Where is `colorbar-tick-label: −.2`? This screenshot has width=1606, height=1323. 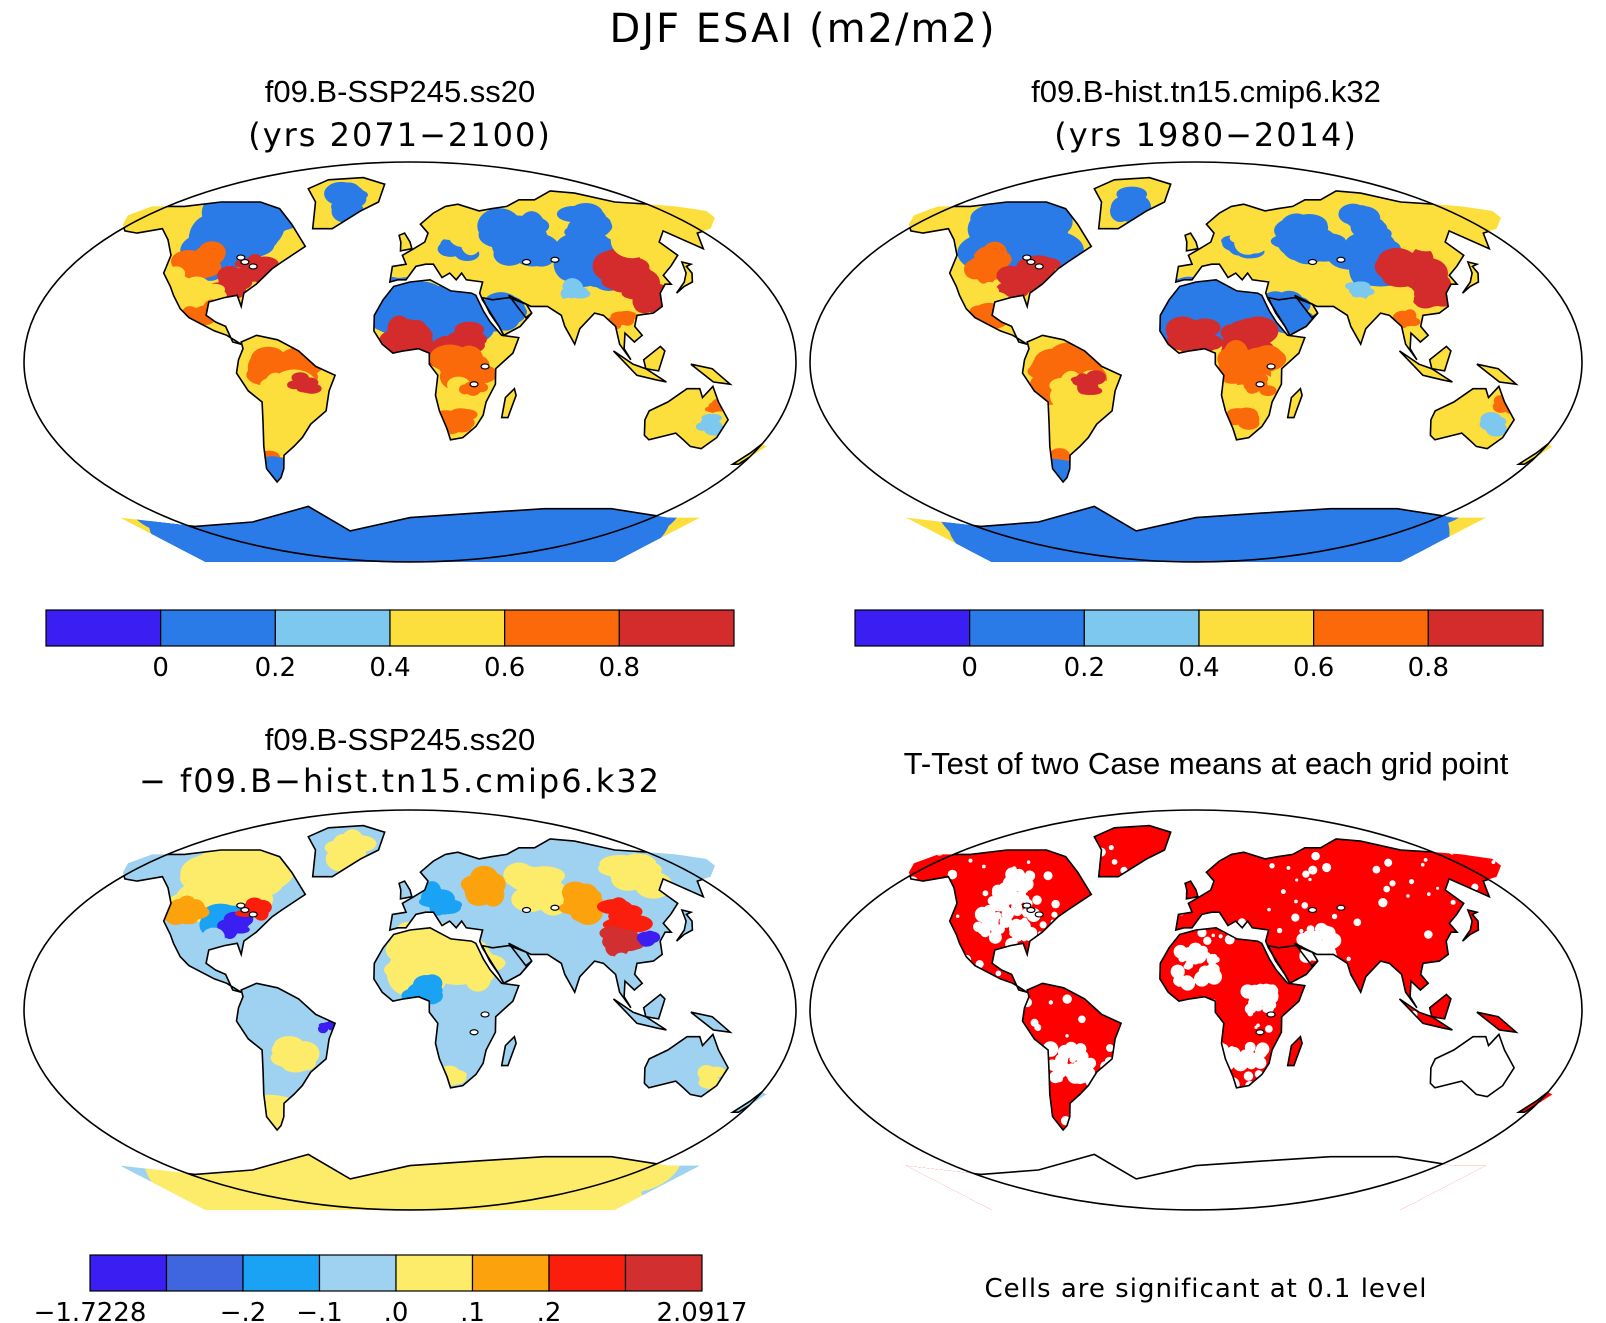
colorbar-tick-label: −.2 is located at coordinates (243, 1310).